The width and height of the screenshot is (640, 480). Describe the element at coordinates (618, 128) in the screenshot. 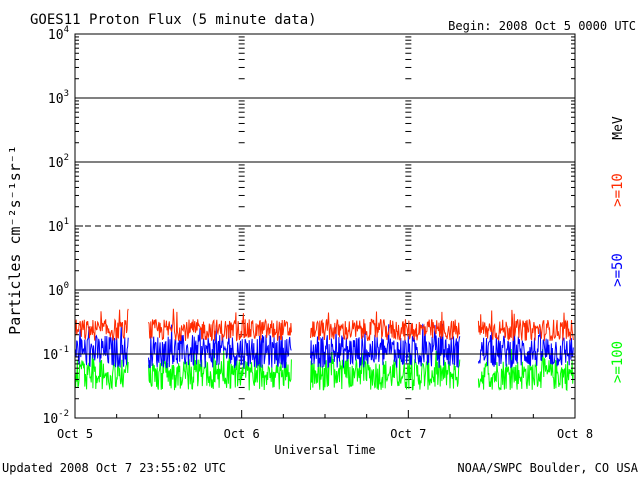

I see `legend-unit-label: MeV` at that location.